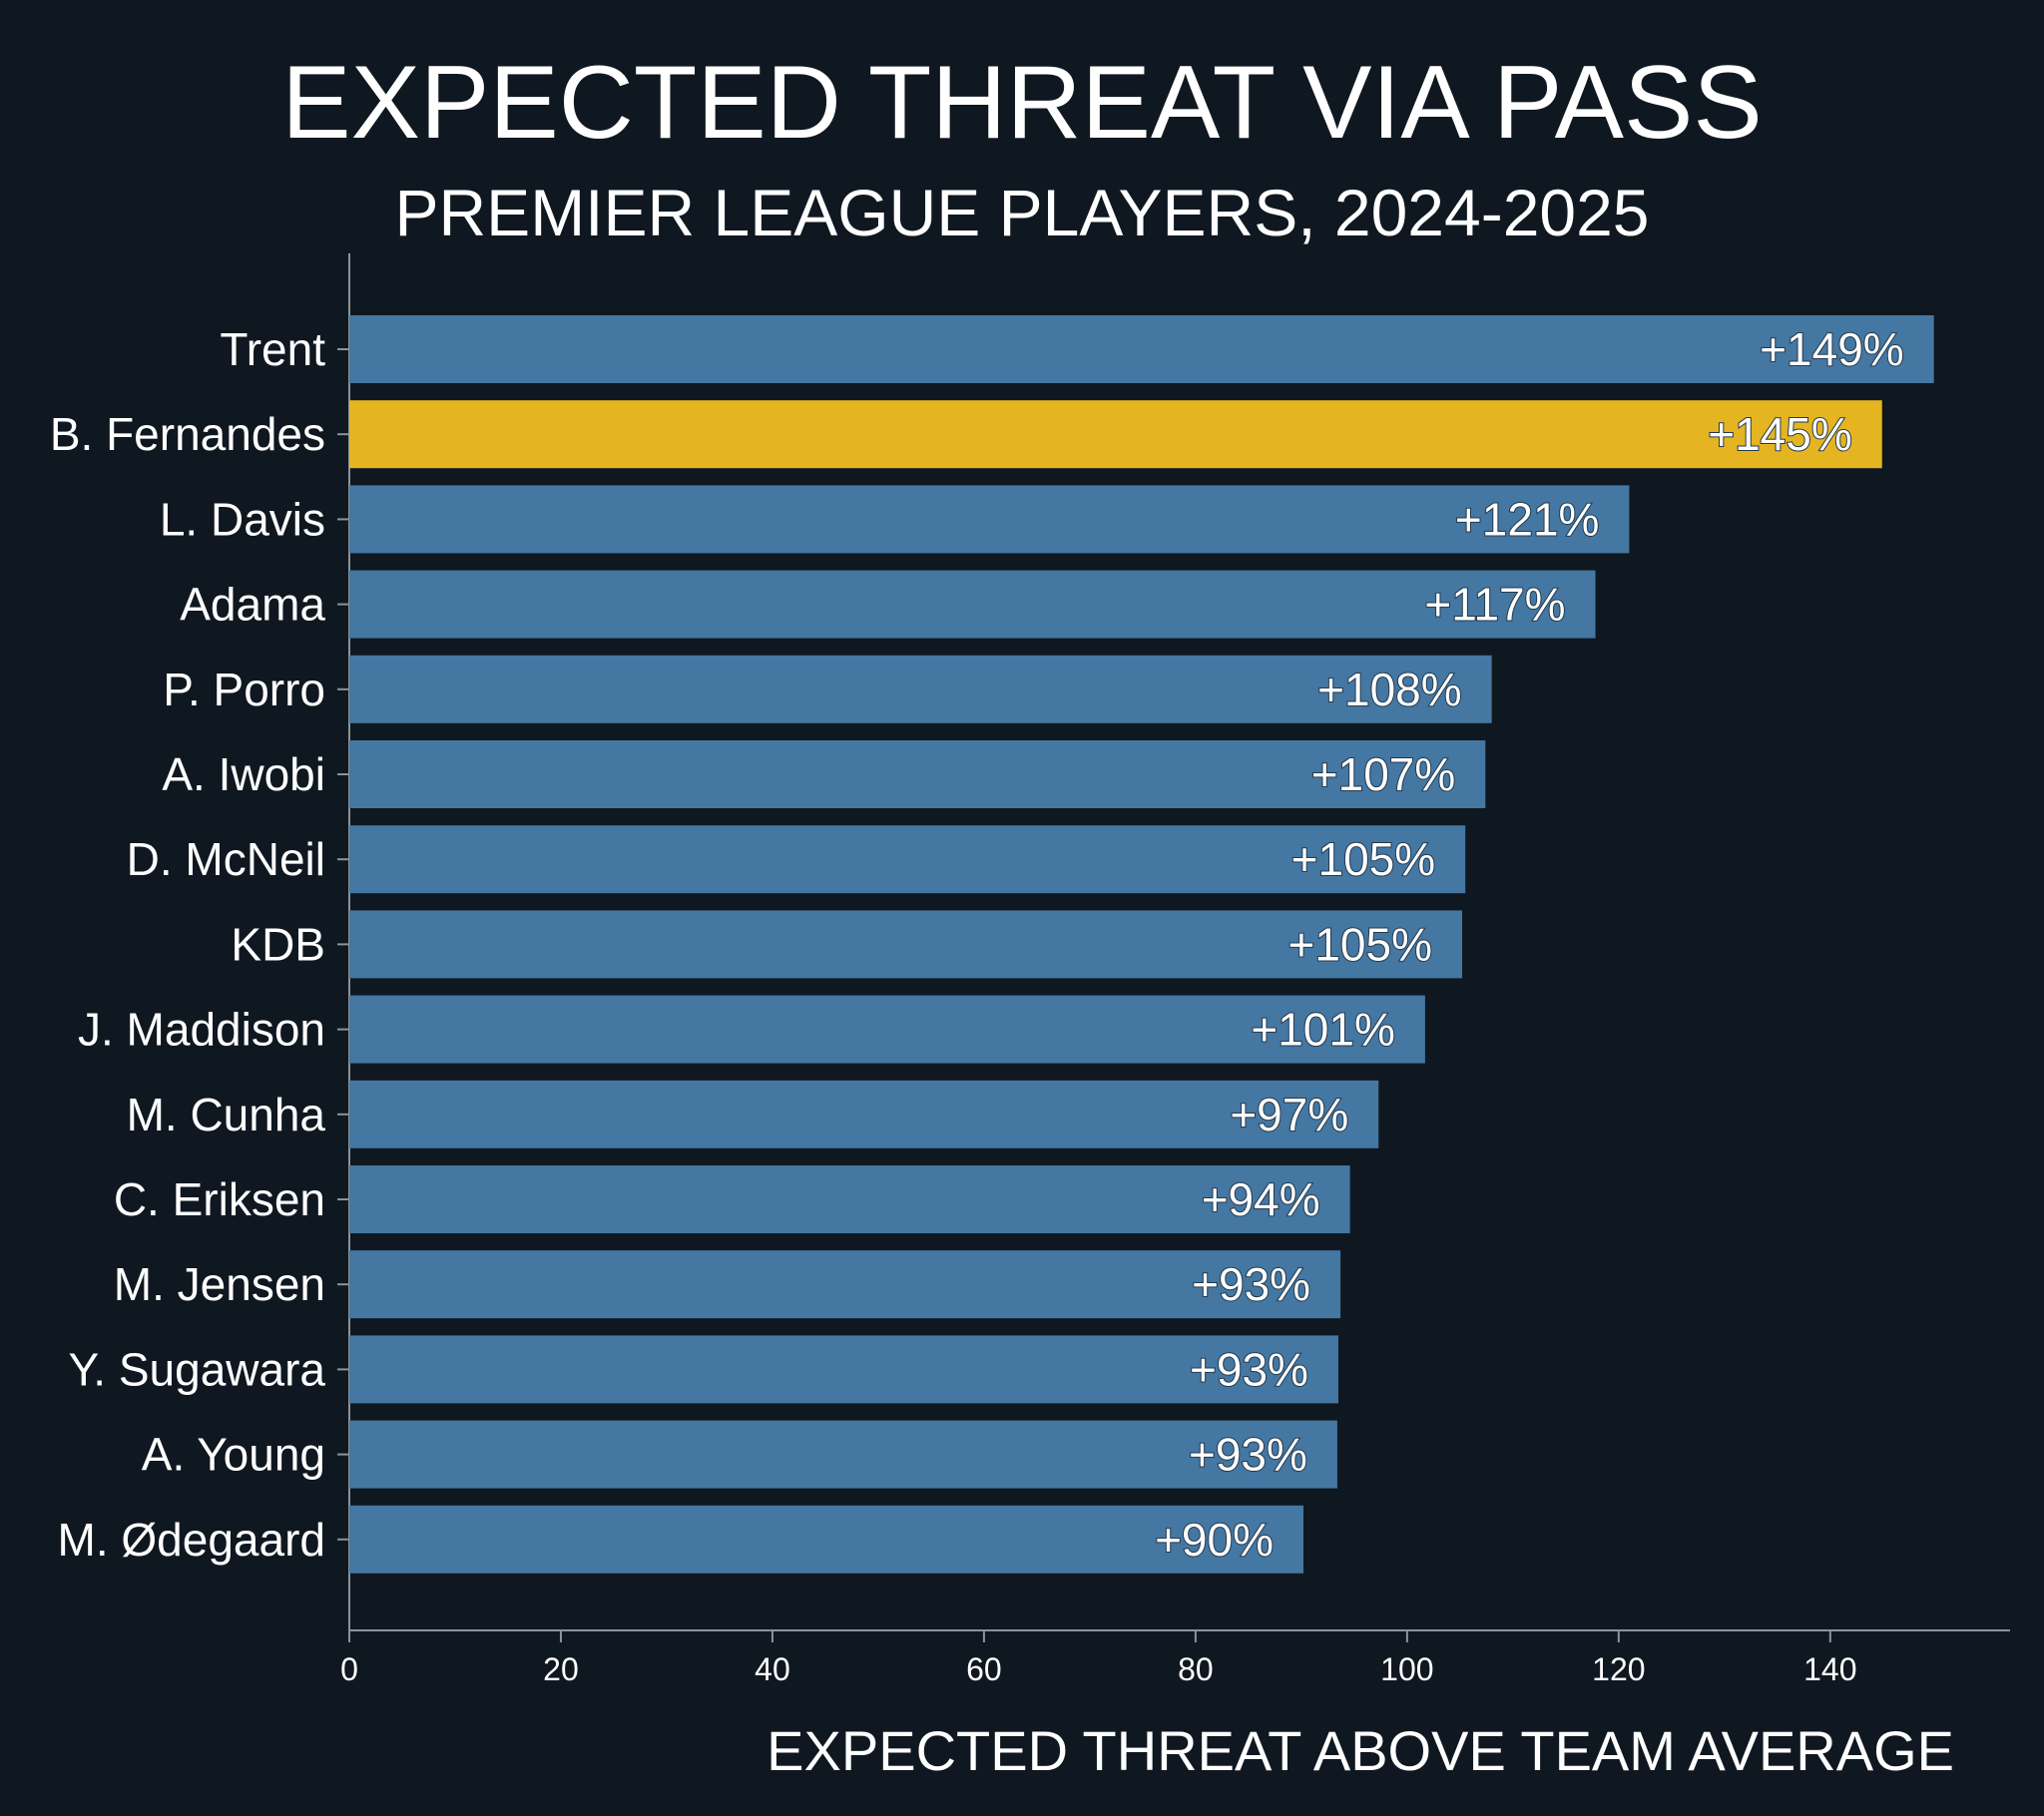 The width and height of the screenshot is (2044, 1816). Describe the element at coordinates (219, 1199) in the screenshot. I see `category-label: C. Eriksen` at that location.